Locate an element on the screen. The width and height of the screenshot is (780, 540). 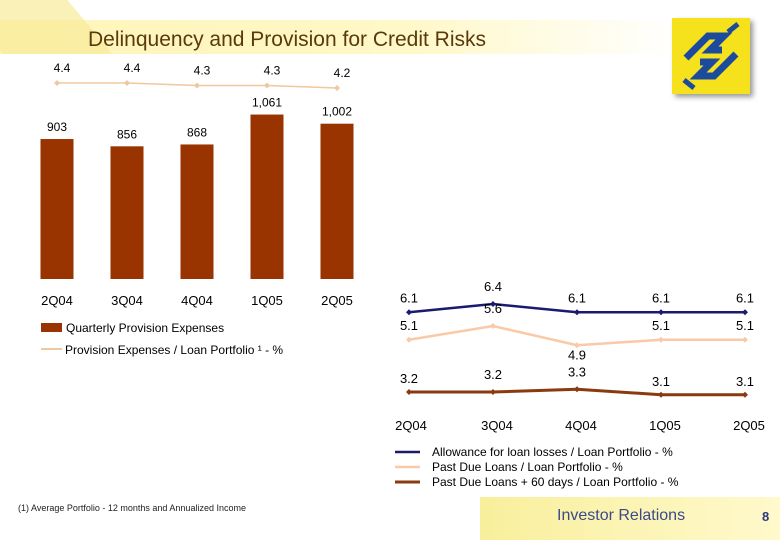
series-0-point-2Q04 is located at coordinates (409, 312).